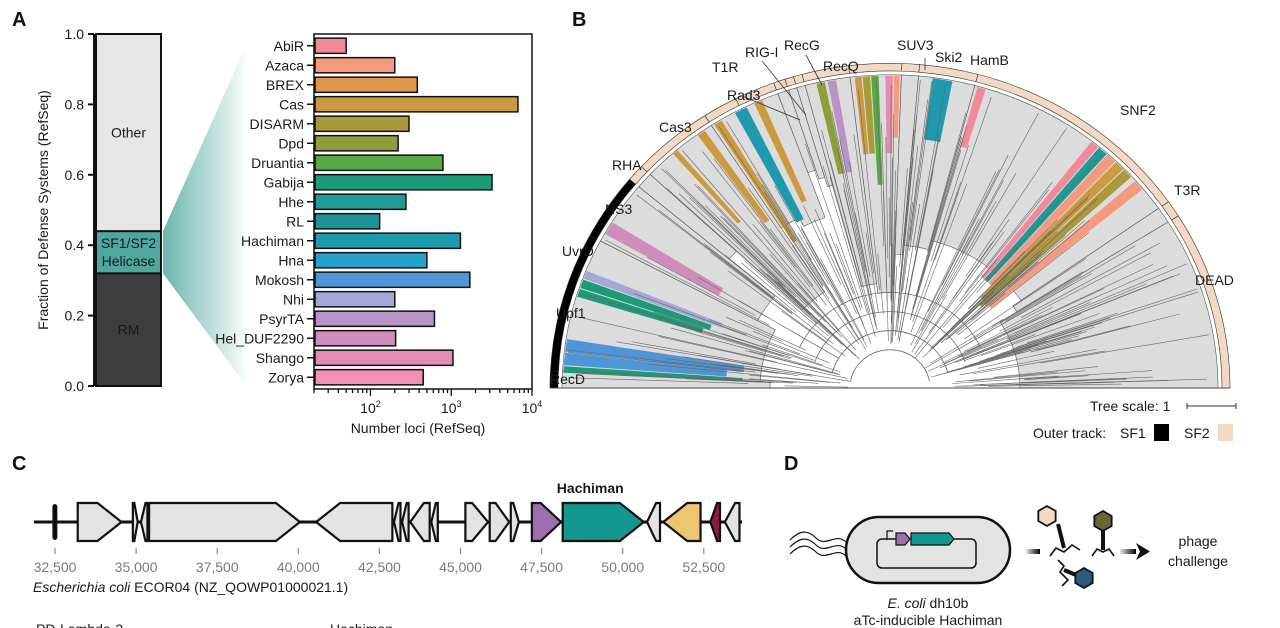 This screenshot has height=628, width=1280. What do you see at coordinates (948, 57) in the screenshot?
I see `clade-label-ski2: Ski2` at bounding box center [948, 57].